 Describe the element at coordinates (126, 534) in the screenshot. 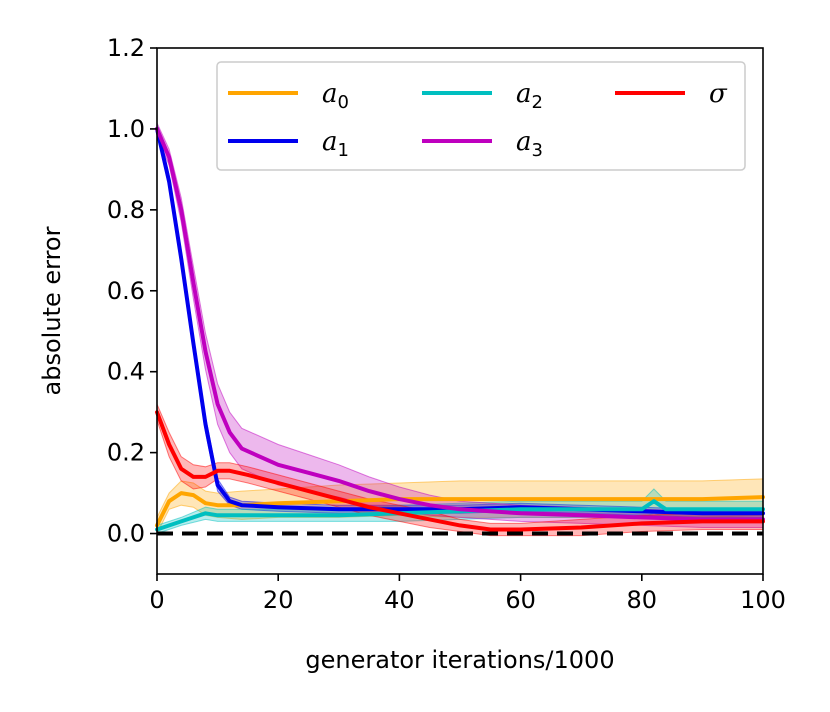

I see `y-tick-label: 0.0` at that location.